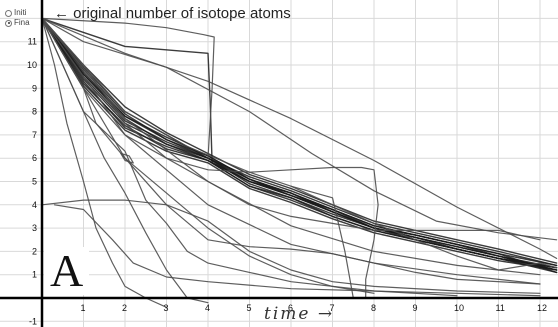  Describe the element at coordinates (34, 88) in the screenshot. I see `y-tick-label: 9` at that location.